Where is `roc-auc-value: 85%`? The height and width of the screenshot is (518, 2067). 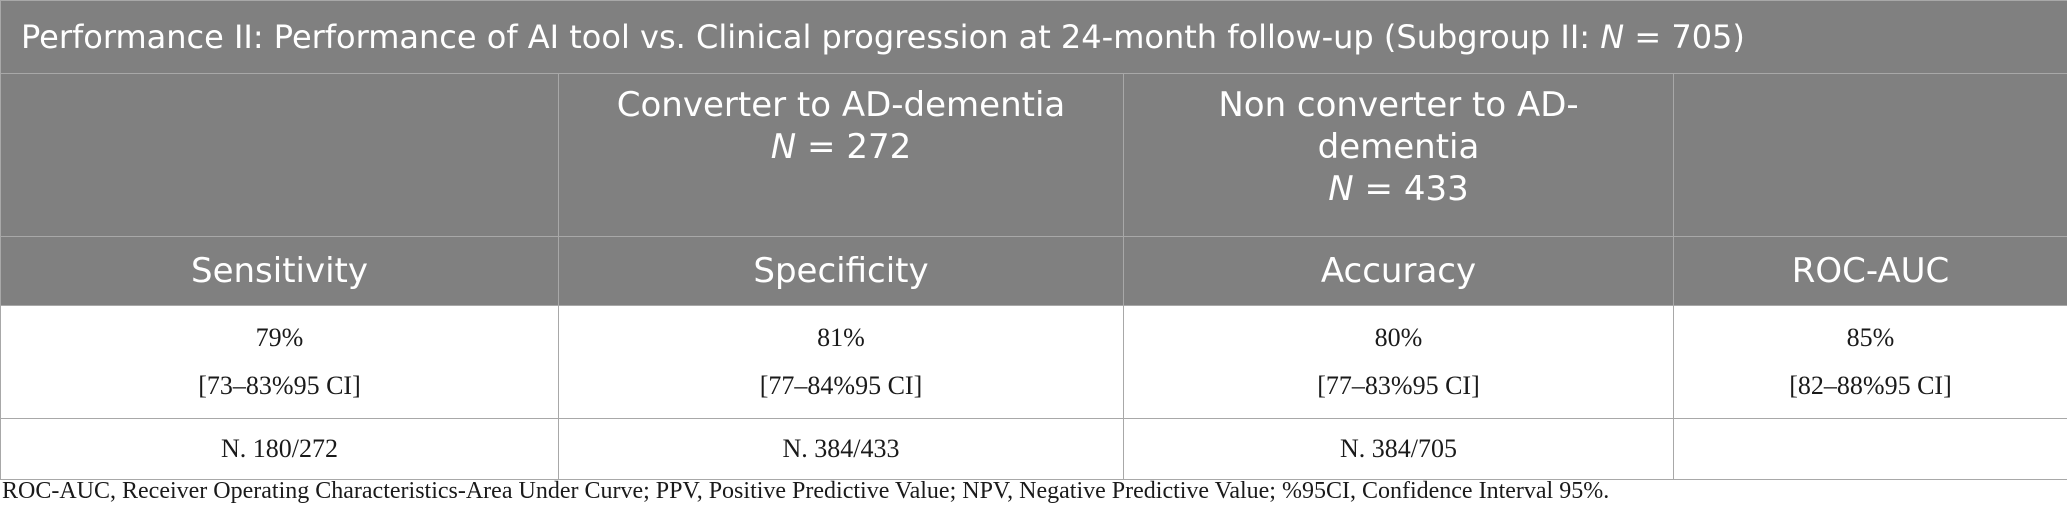 roc-auc-value: 85% is located at coordinates (1870, 337).